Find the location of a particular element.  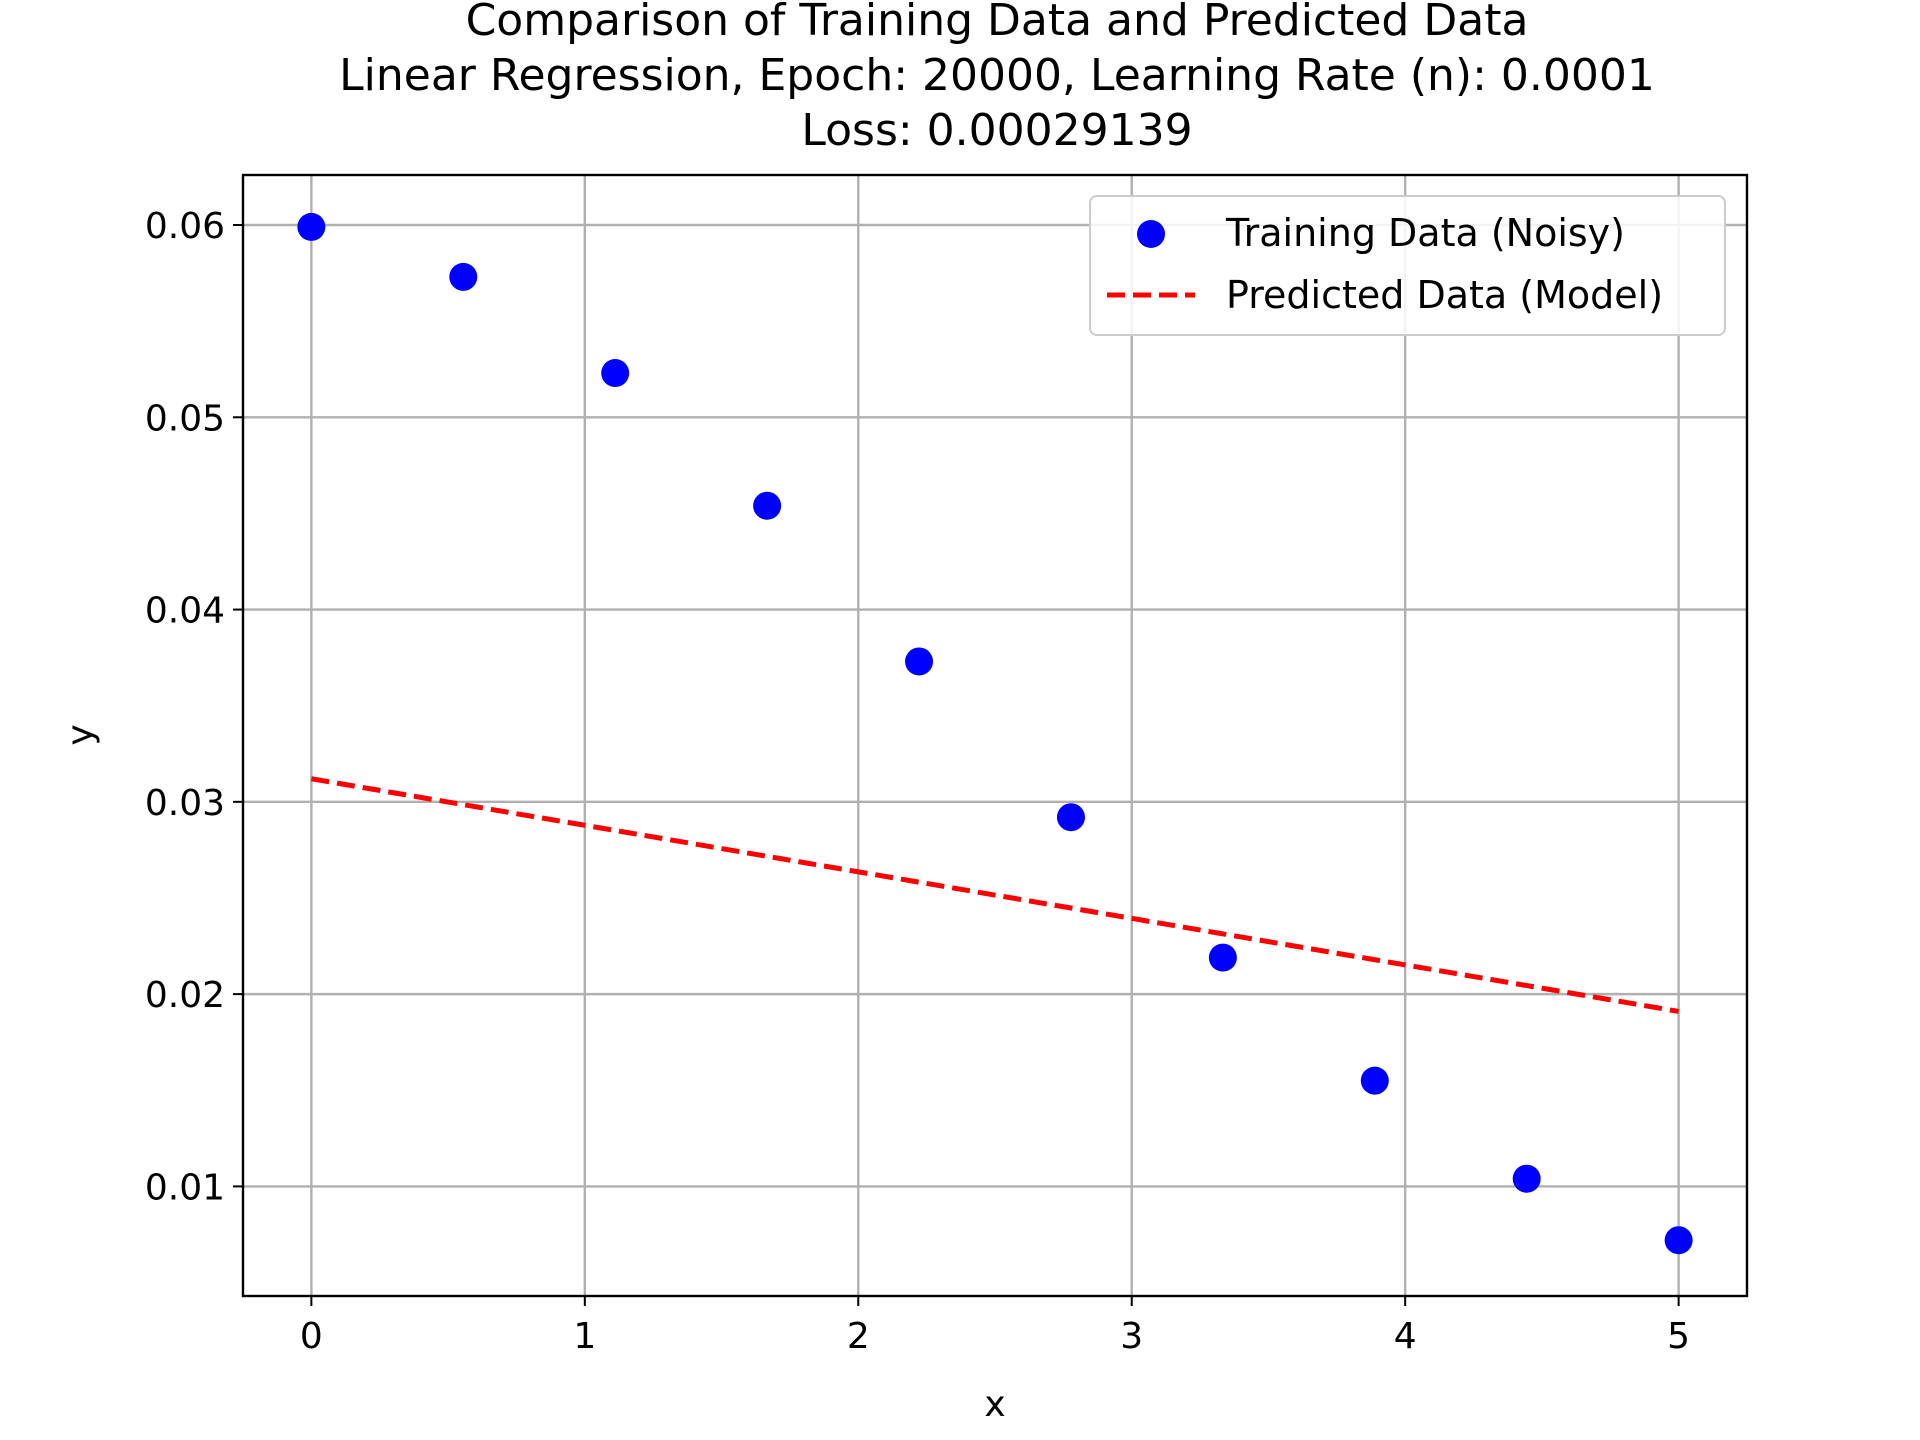

y-tick-label: 0.06 is located at coordinates (185, 226).